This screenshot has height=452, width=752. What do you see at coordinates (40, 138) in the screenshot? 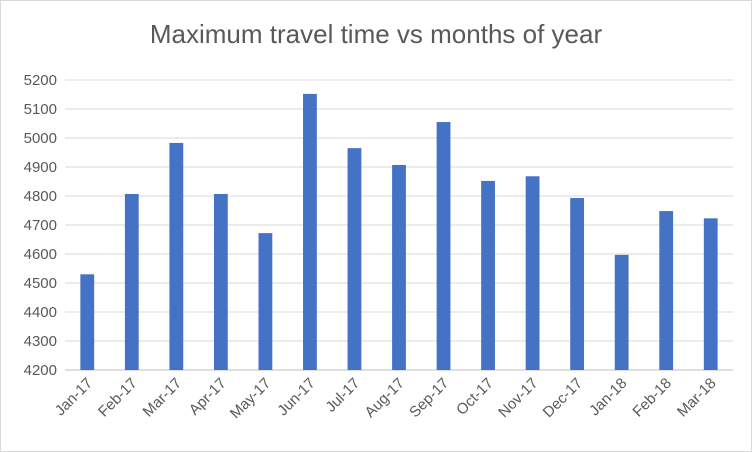
I see `y-tick-label: 5000` at bounding box center [40, 138].